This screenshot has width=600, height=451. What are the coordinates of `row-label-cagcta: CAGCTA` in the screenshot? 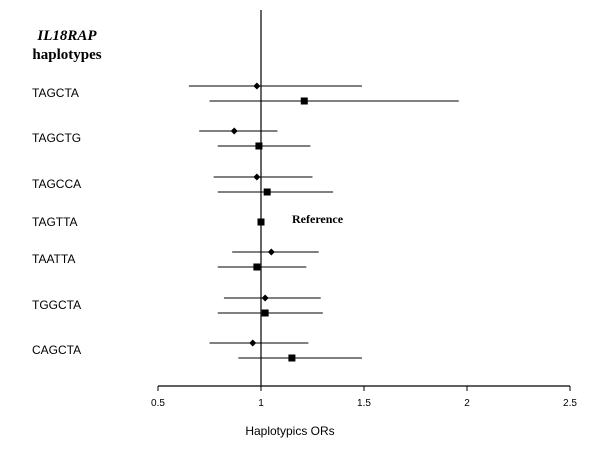 It's located at (56, 350).